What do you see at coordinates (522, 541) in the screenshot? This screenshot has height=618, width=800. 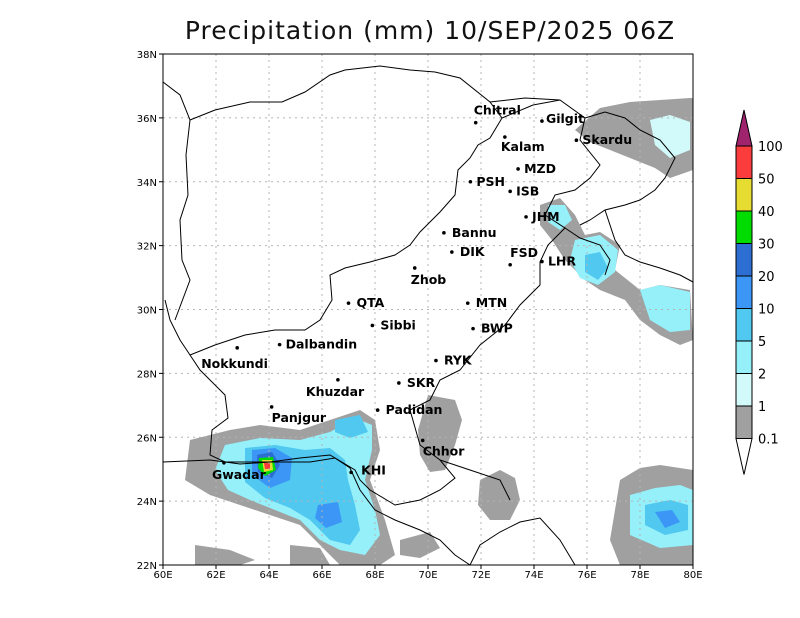 I see `gujarat-coast` at bounding box center [522, 541].